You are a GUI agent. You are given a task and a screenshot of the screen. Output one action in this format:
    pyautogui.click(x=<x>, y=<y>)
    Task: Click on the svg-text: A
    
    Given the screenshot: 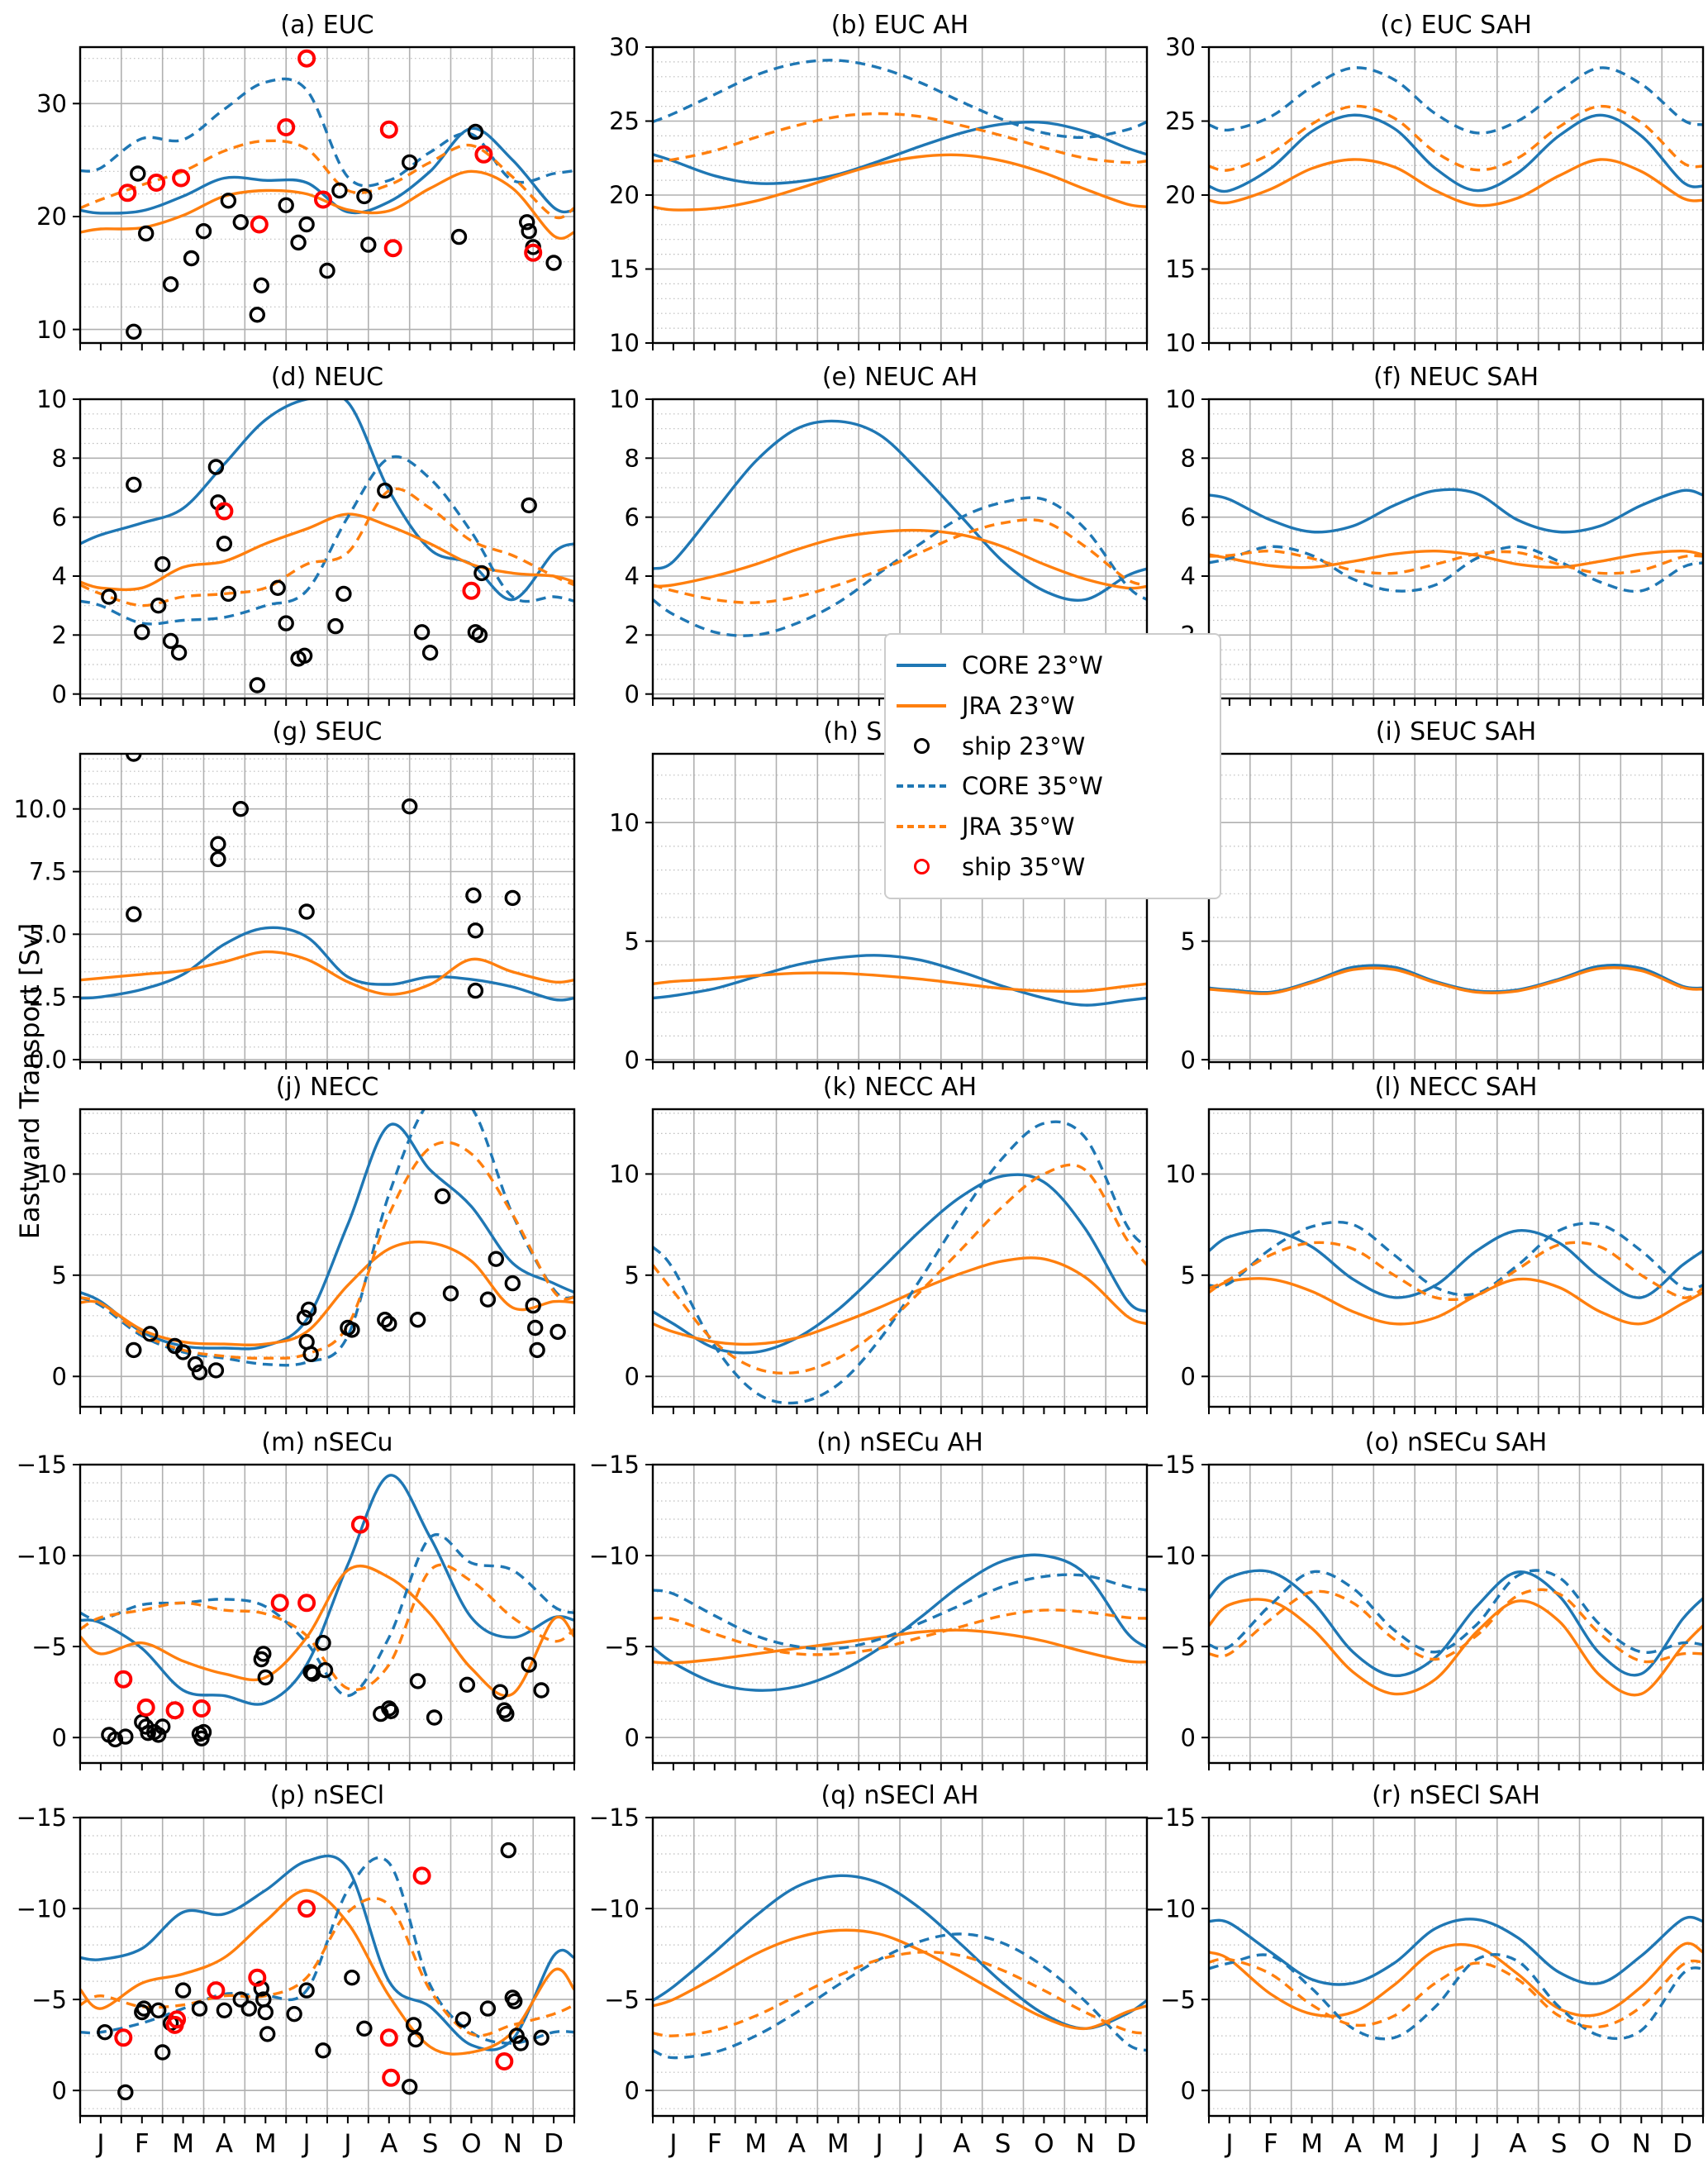 What is the action you would take?
    pyautogui.click(x=961, y=2144)
    